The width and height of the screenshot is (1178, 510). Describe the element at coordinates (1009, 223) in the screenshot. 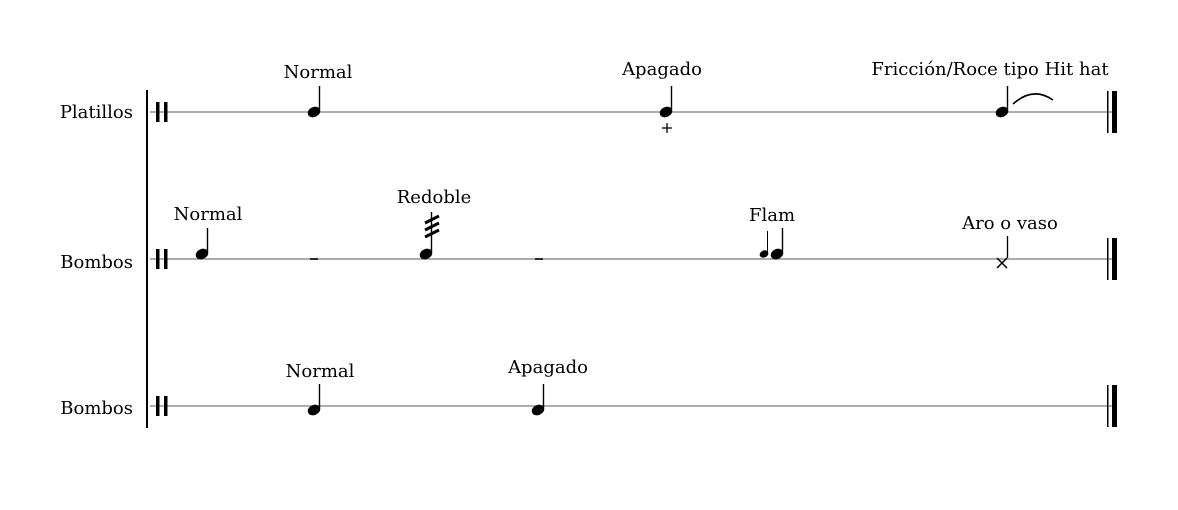

I see `technique-label: Aro o vaso` at that location.